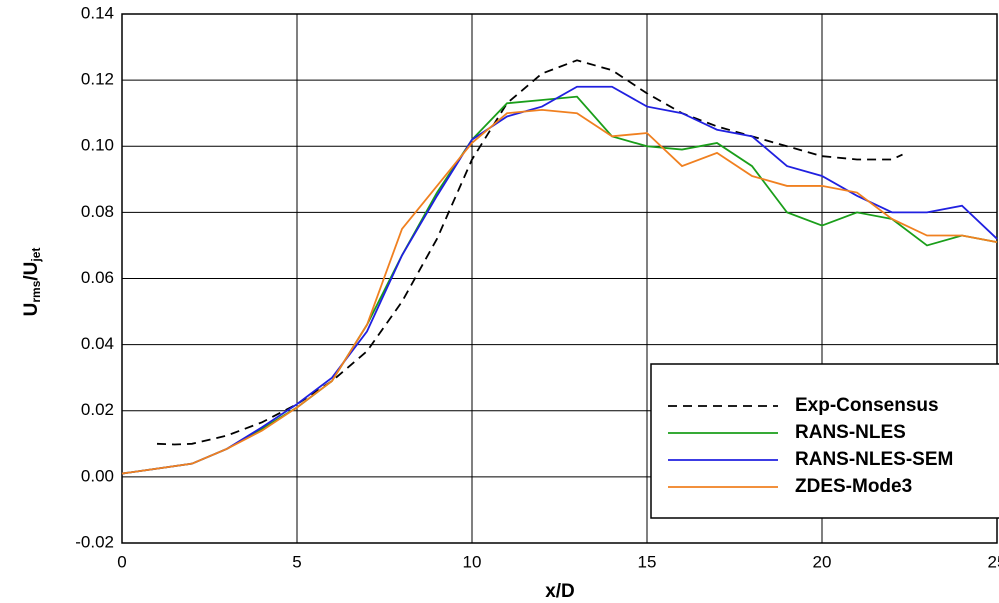  I want to click on legend-label: RANS-NLES, so click(850, 432).